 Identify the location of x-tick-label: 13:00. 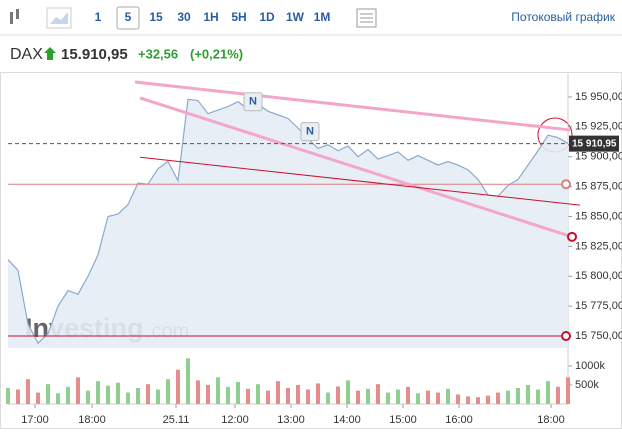
(291, 420).